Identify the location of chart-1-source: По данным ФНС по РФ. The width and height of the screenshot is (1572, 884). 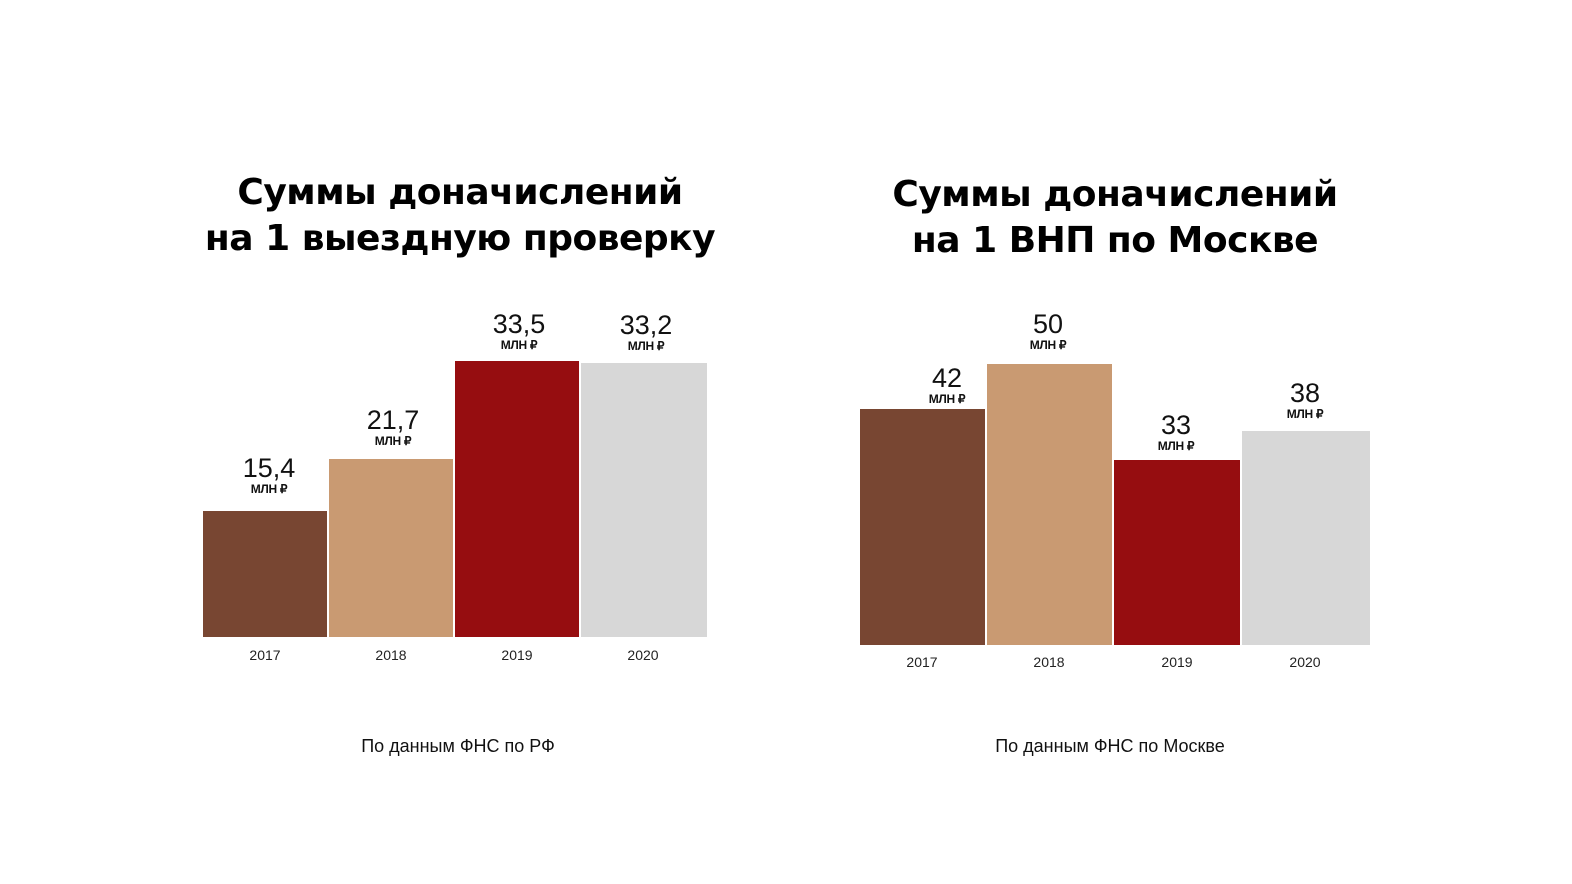
(458, 746).